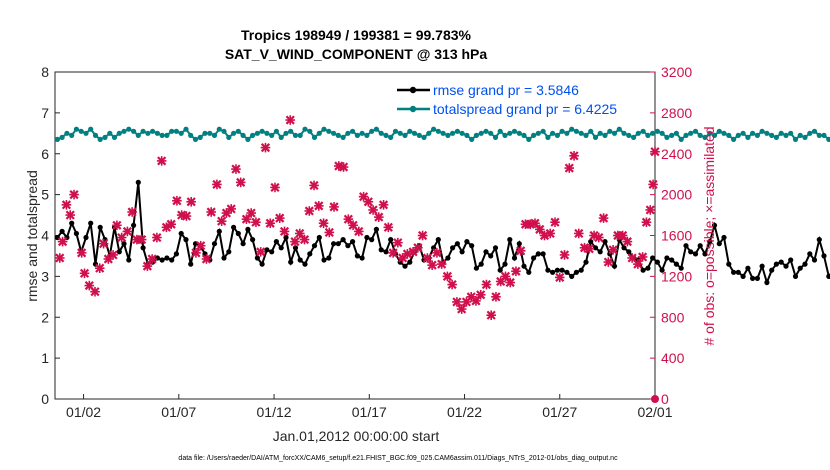  Describe the element at coordinates (45, 72) in the screenshot. I see `left-tick-label: 8` at that location.